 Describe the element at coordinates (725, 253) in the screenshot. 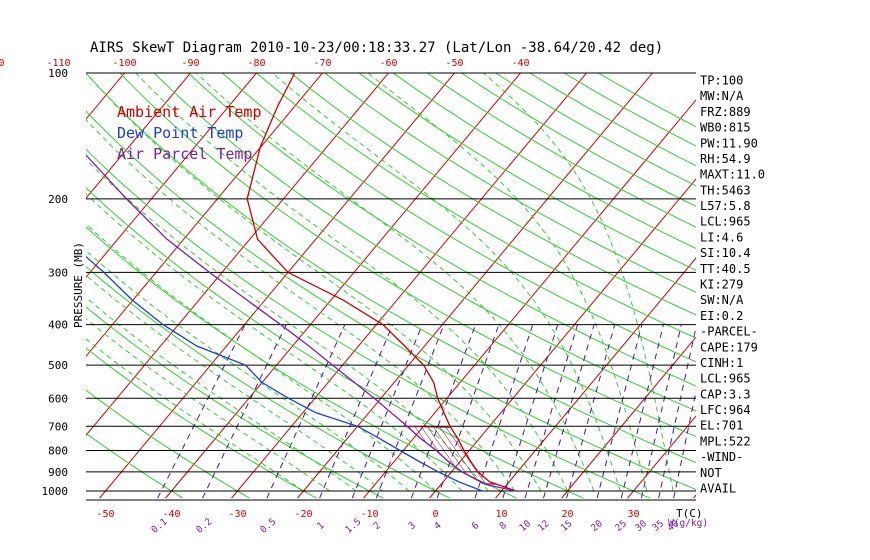

I see `index-row: SI:10.4` at that location.